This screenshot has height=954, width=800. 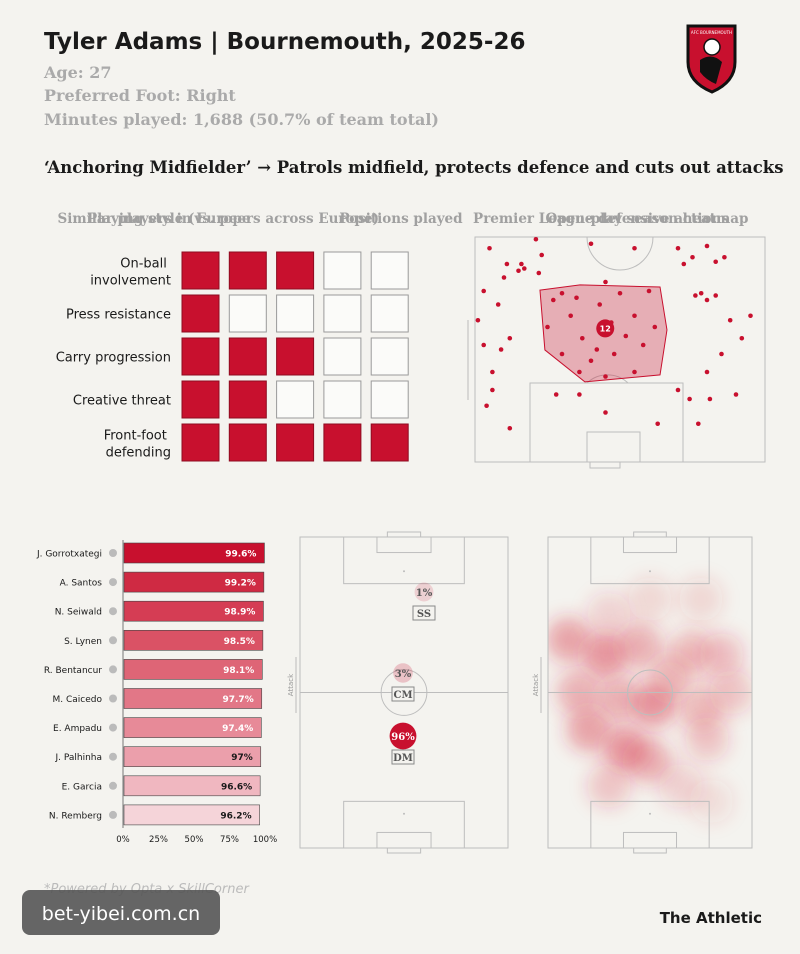 What do you see at coordinates (605, 328) in the screenshot?
I see `player-marker` at bounding box center [605, 328].